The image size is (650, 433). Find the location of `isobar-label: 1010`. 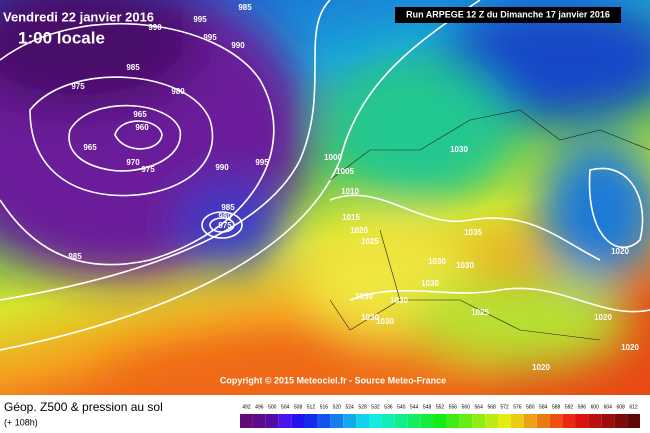

isobar-label: 1010 is located at coordinates (350, 191).